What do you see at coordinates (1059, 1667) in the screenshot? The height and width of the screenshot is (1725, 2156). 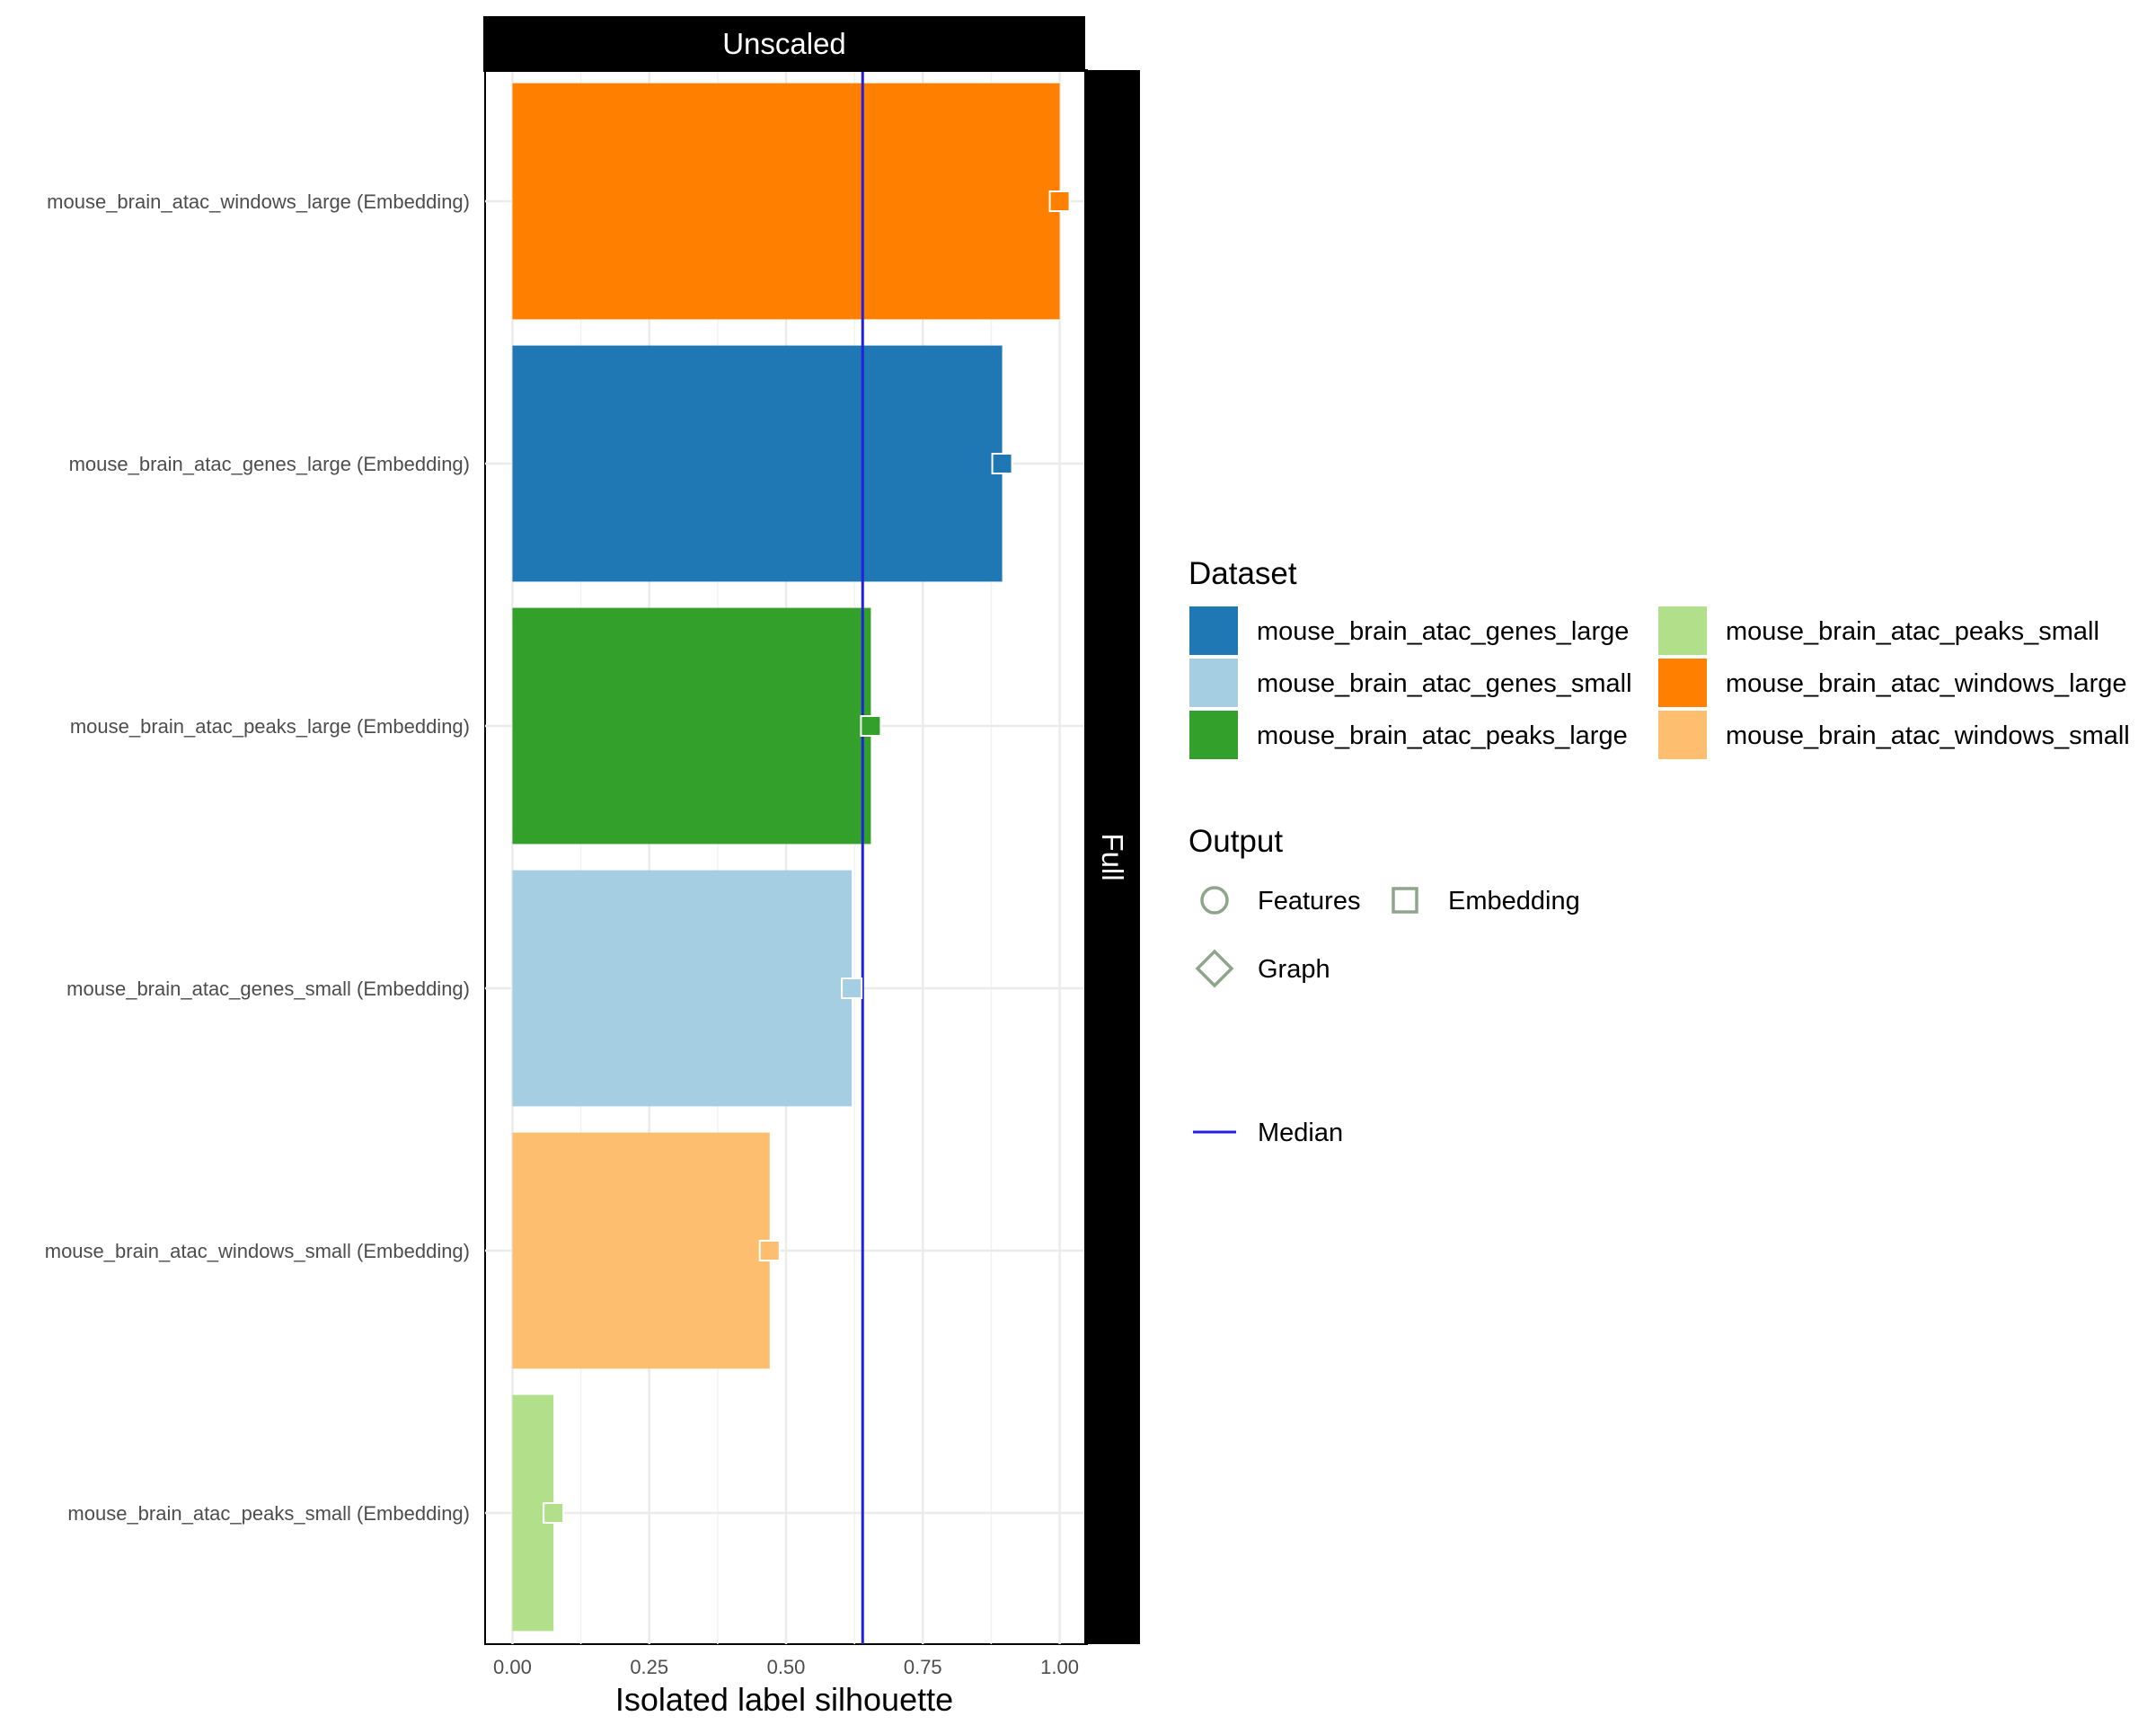 I see `x-tick-label: 1.00` at bounding box center [1059, 1667].